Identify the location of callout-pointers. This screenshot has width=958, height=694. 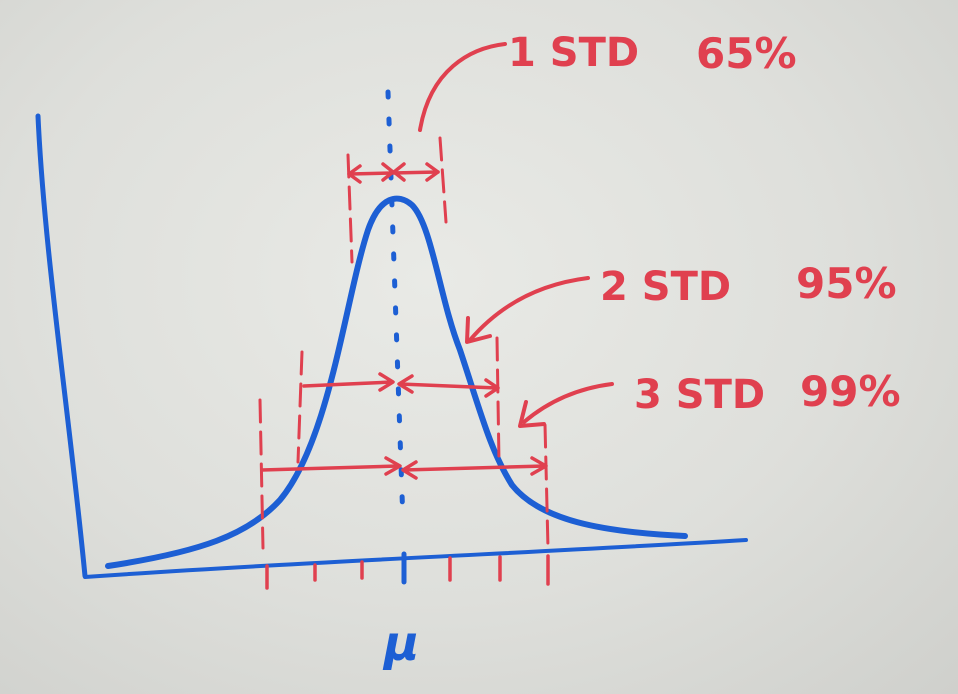
(516, 235).